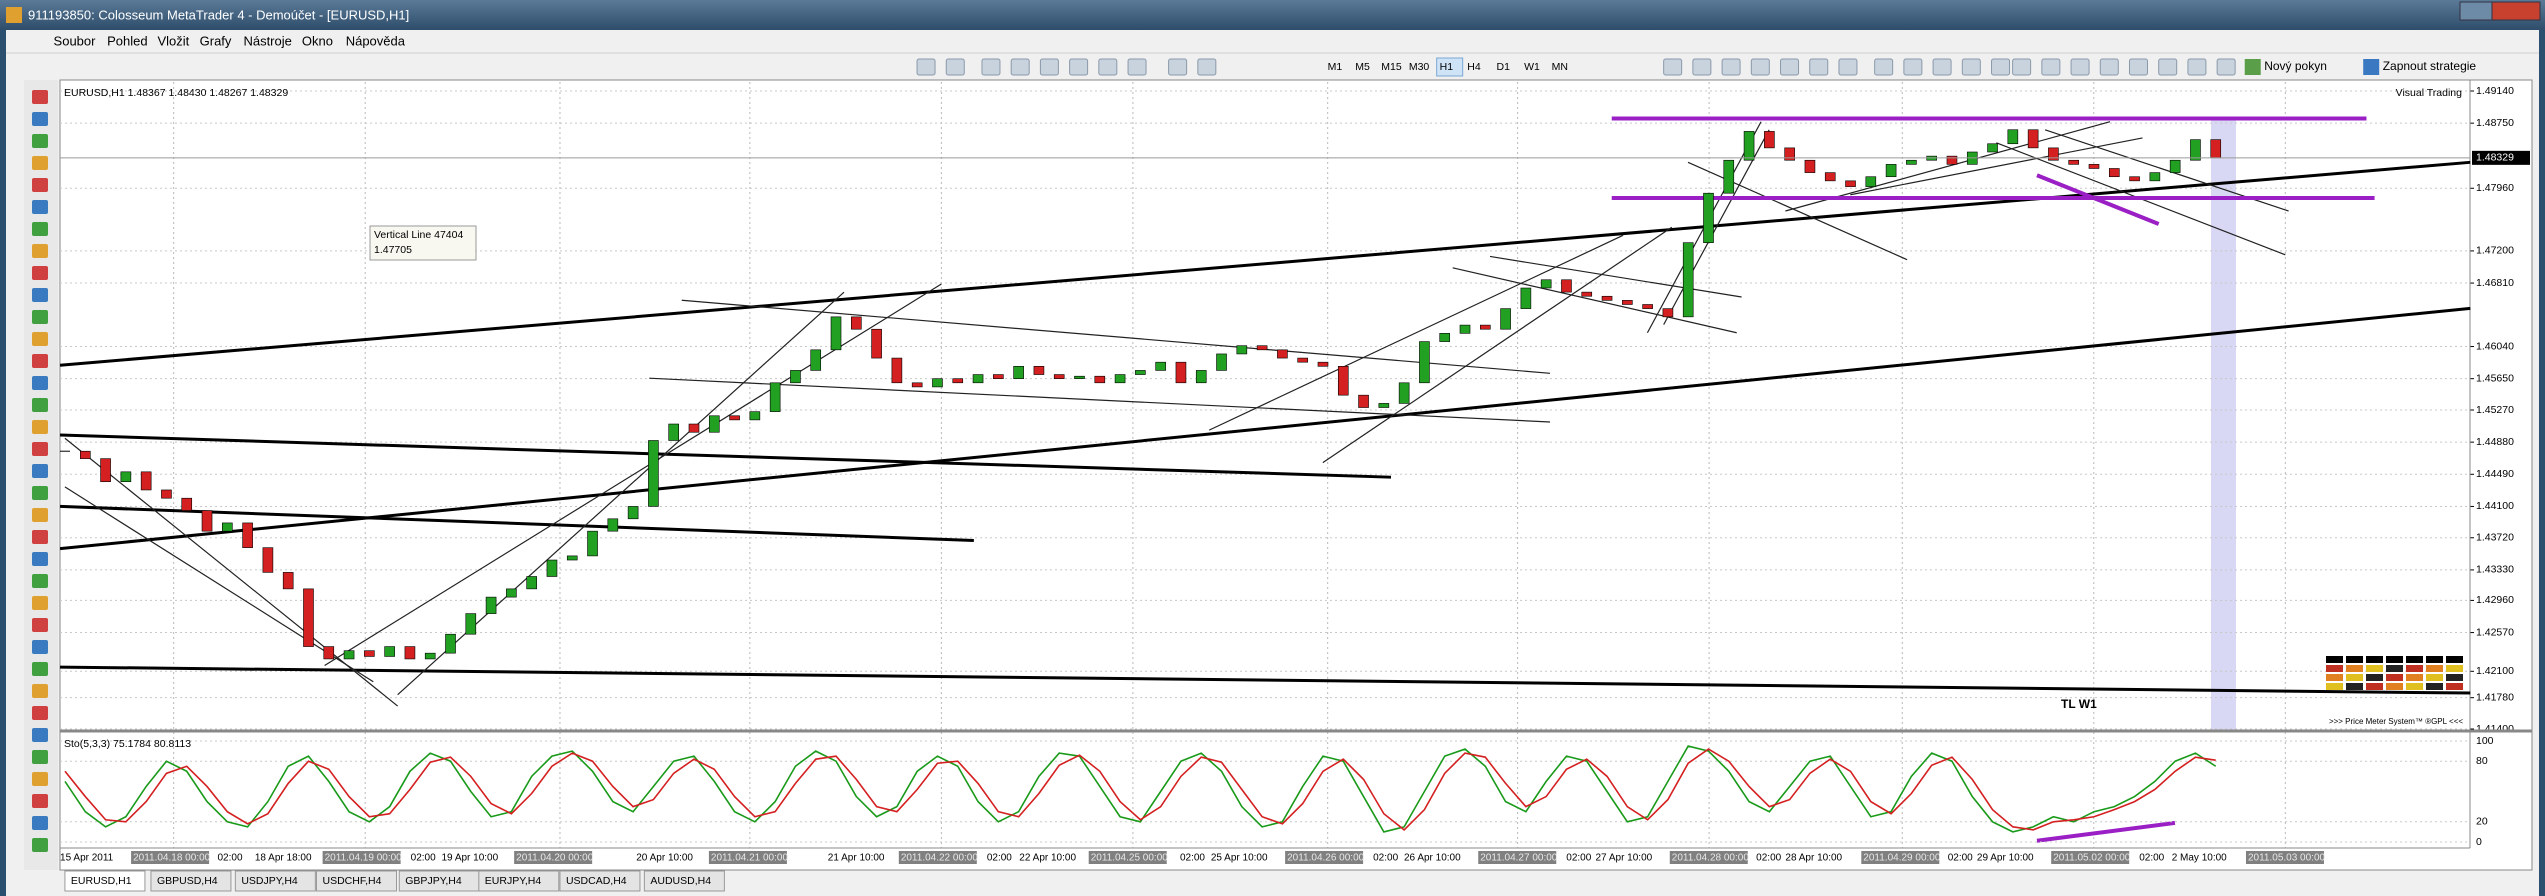  I want to click on minimize-button, so click(2476, 11).